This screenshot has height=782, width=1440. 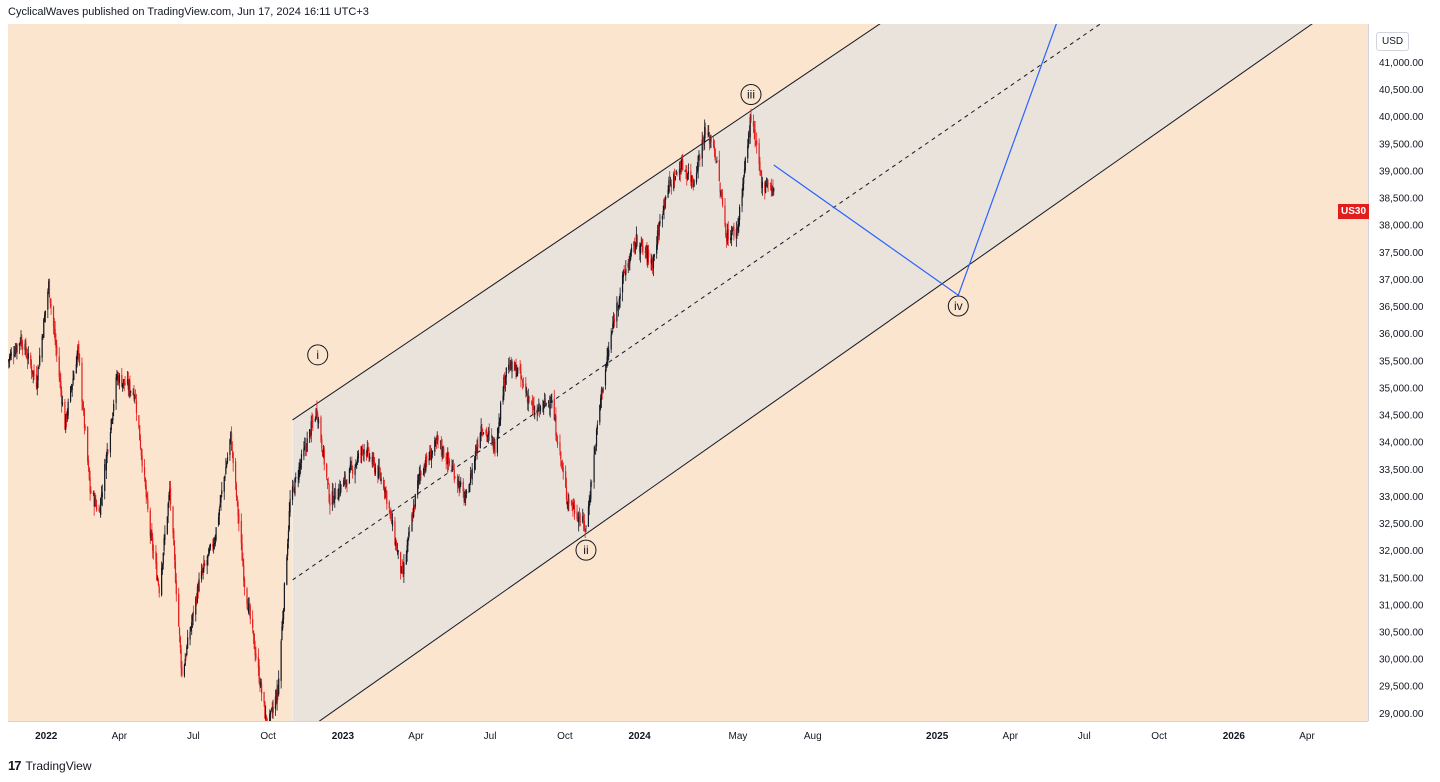 I want to click on wave-projection, so click(x=916, y=160).